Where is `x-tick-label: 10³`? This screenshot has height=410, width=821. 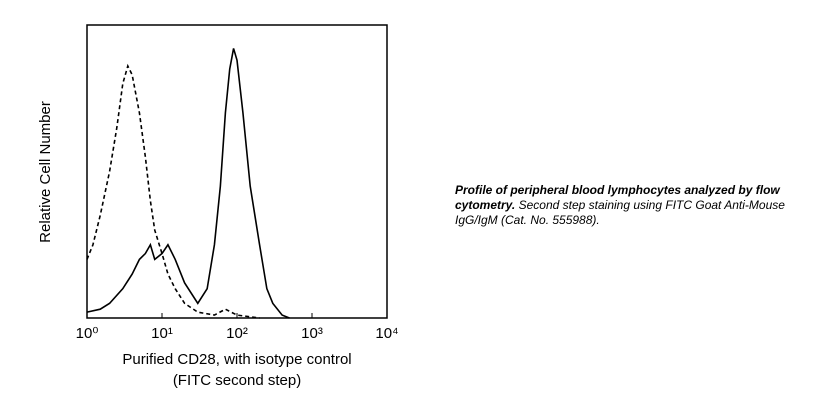 x-tick-label: 10³ is located at coordinates (312, 333).